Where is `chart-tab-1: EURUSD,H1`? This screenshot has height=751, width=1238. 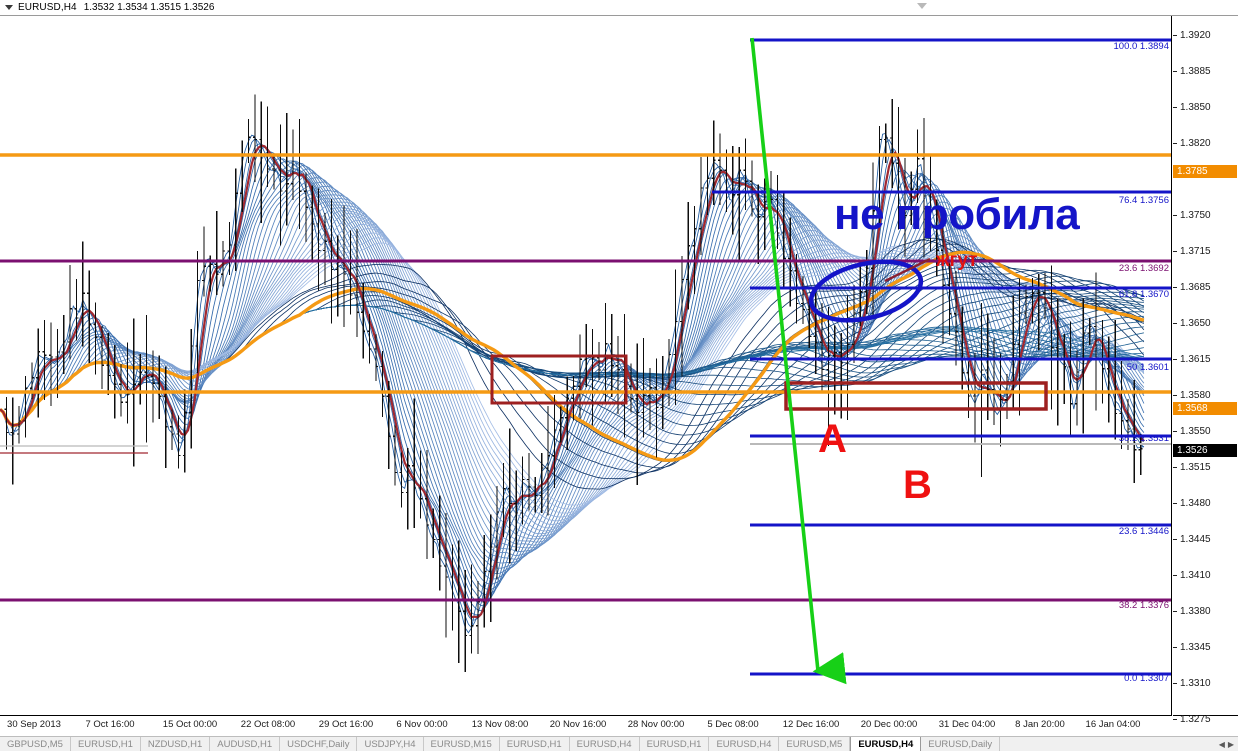
chart-tab-1: EURUSD,H1 is located at coordinates (105, 744).